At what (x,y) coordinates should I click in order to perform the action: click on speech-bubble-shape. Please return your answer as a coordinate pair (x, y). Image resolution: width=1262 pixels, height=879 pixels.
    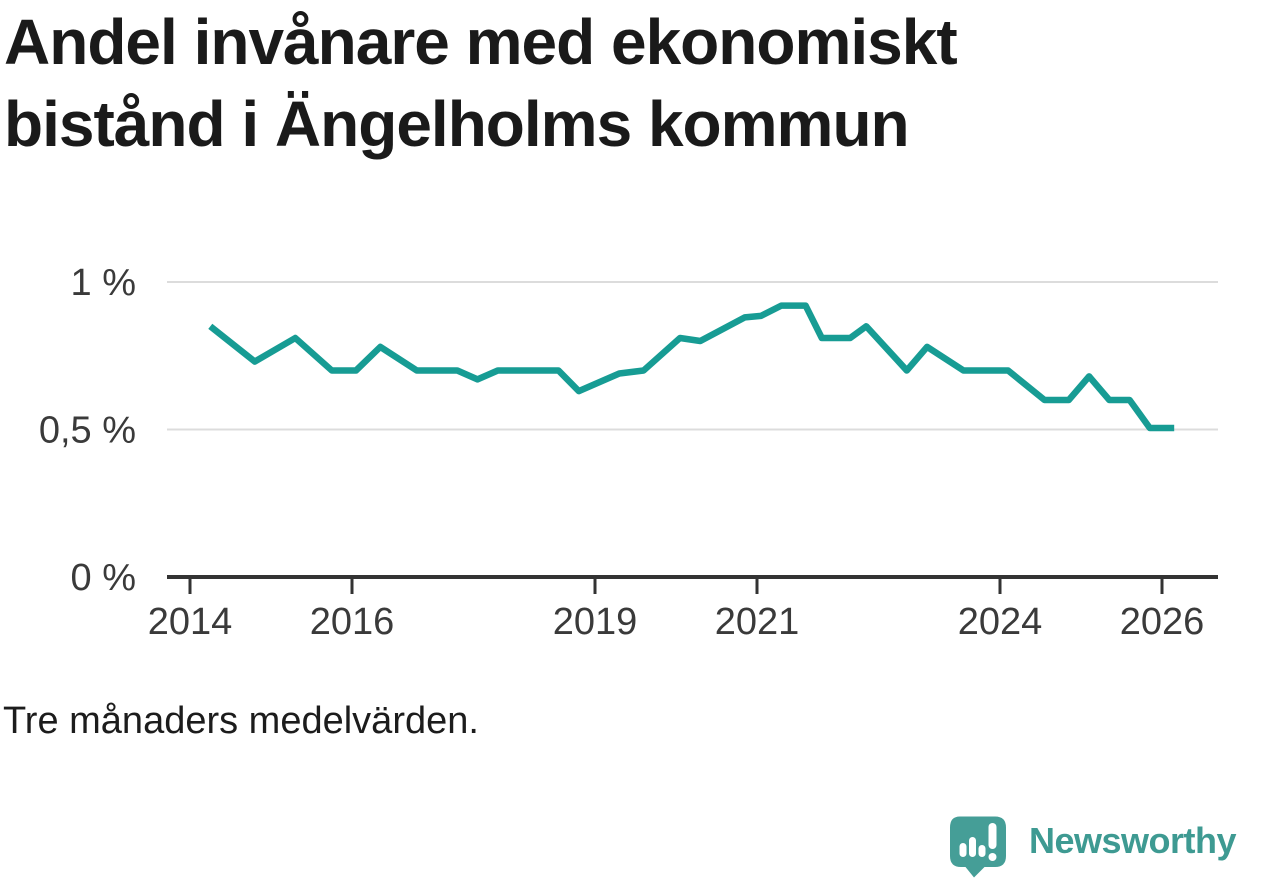
    Looking at the image, I should click on (978, 847).